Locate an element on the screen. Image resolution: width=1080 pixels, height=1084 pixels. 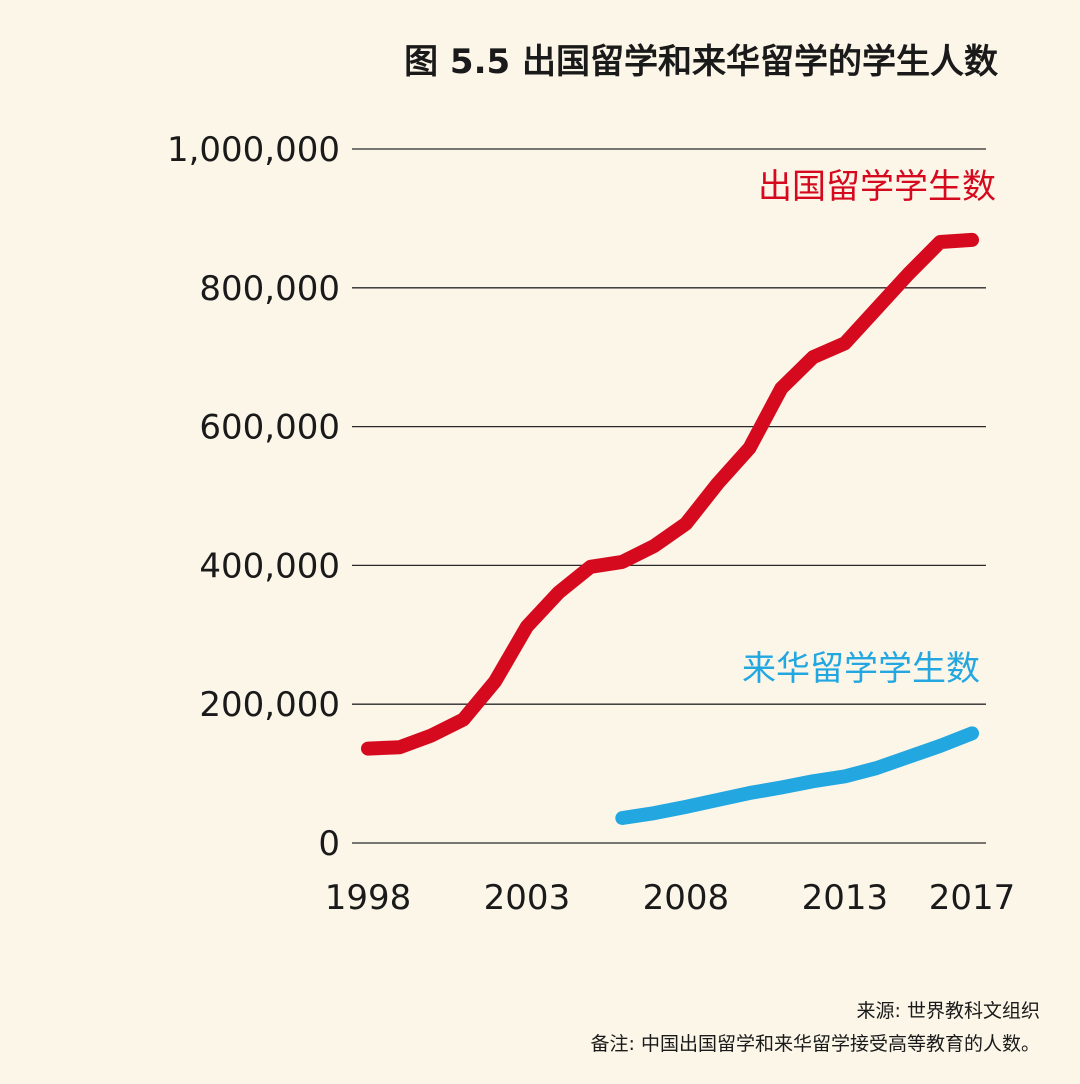
x-tick-label: 1998 is located at coordinates (368, 898).